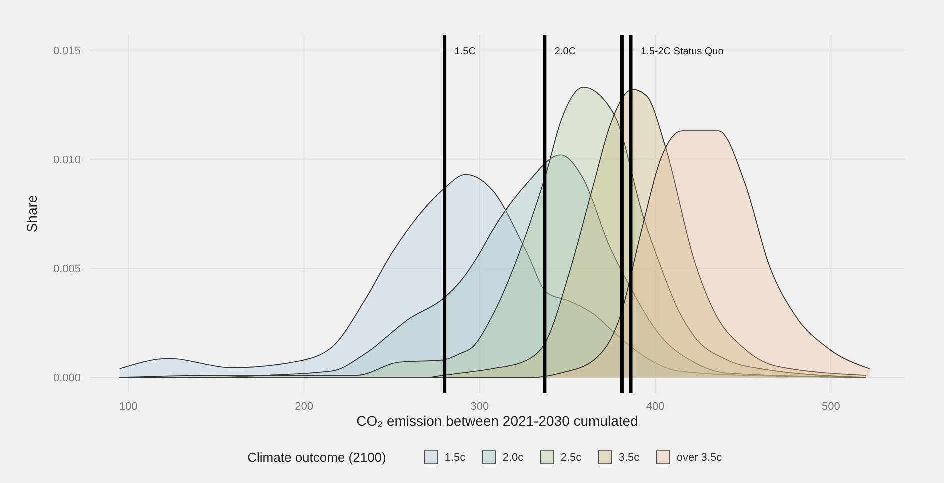 Image resolution: width=944 pixels, height=483 pixels. What do you see at coordinates (565, 52) in the screenshot?
I see `ref-line-label: 2.0C` at bounding box center [565, 52].